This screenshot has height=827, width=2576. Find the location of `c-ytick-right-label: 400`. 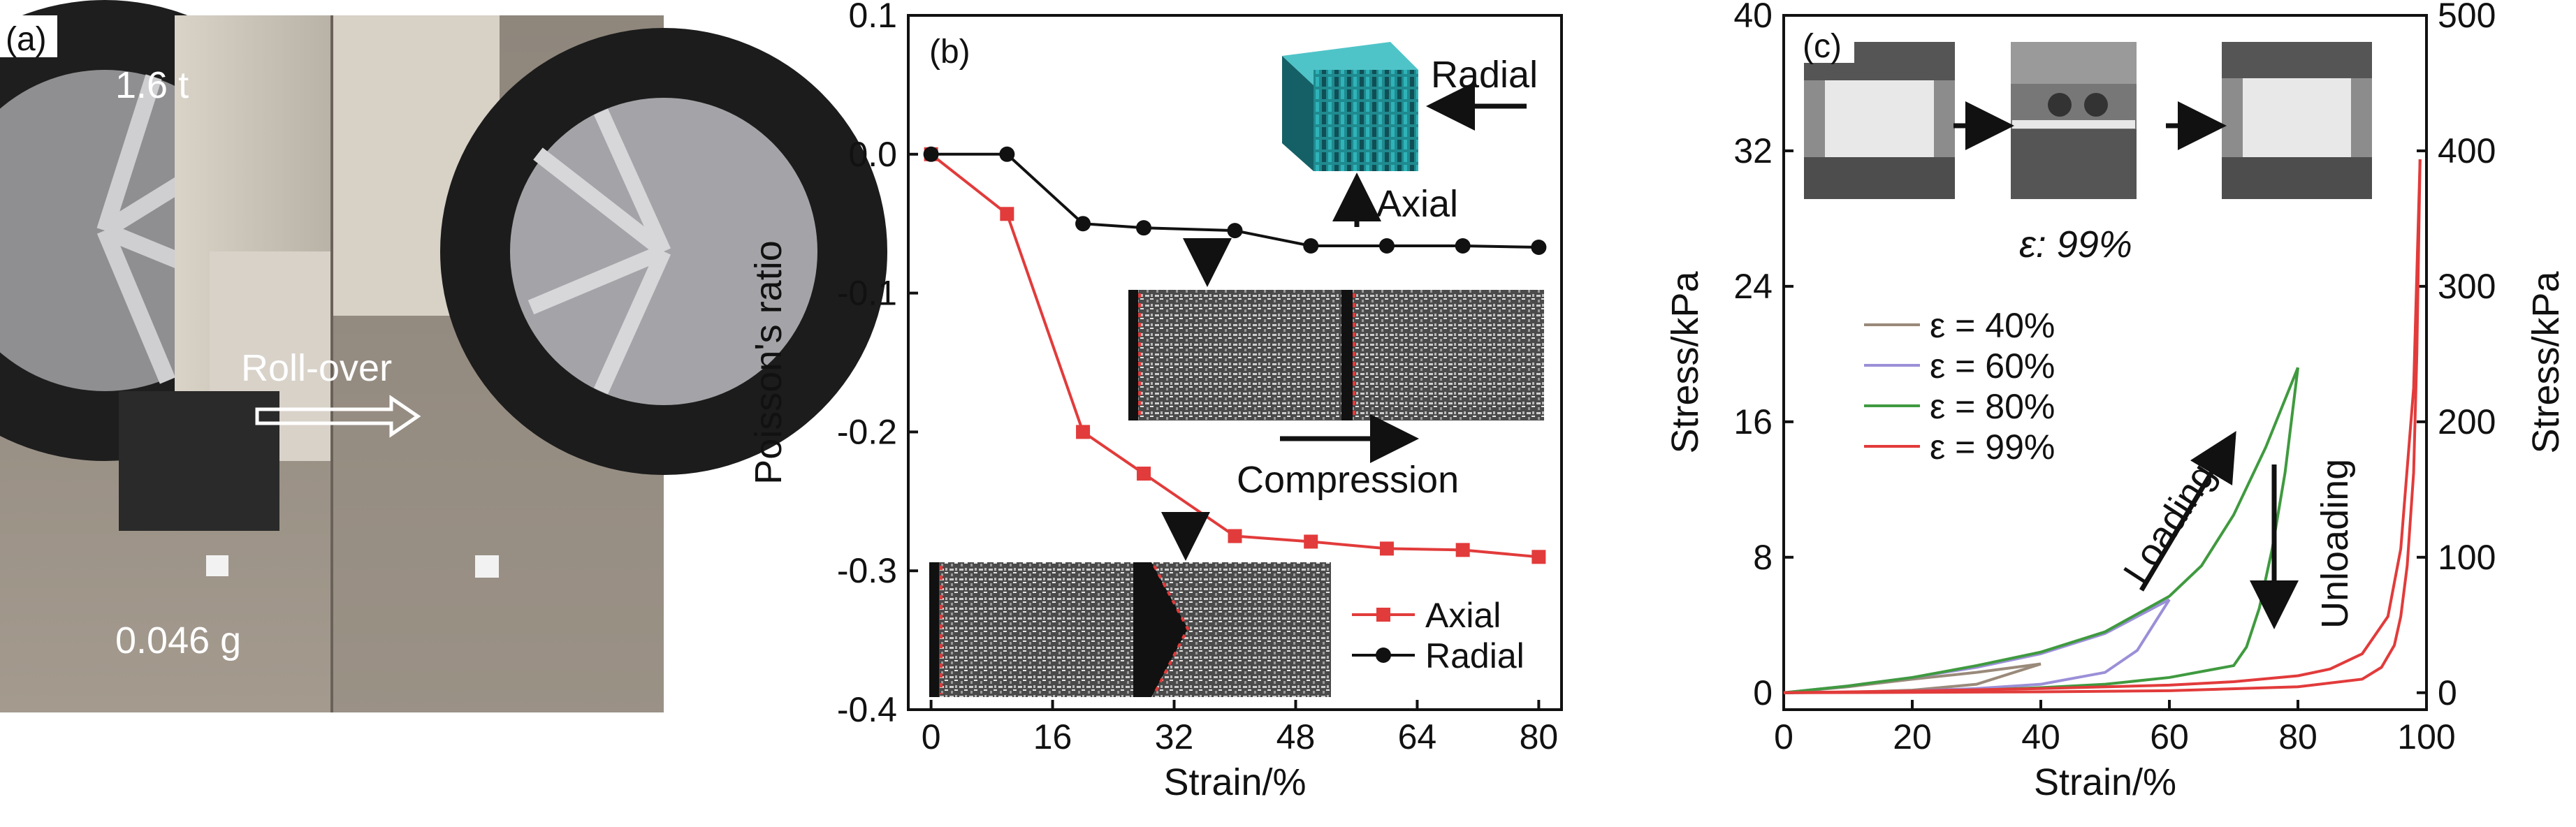

c-ytick-right-label: 400 is located at coordinates (2467, 150).